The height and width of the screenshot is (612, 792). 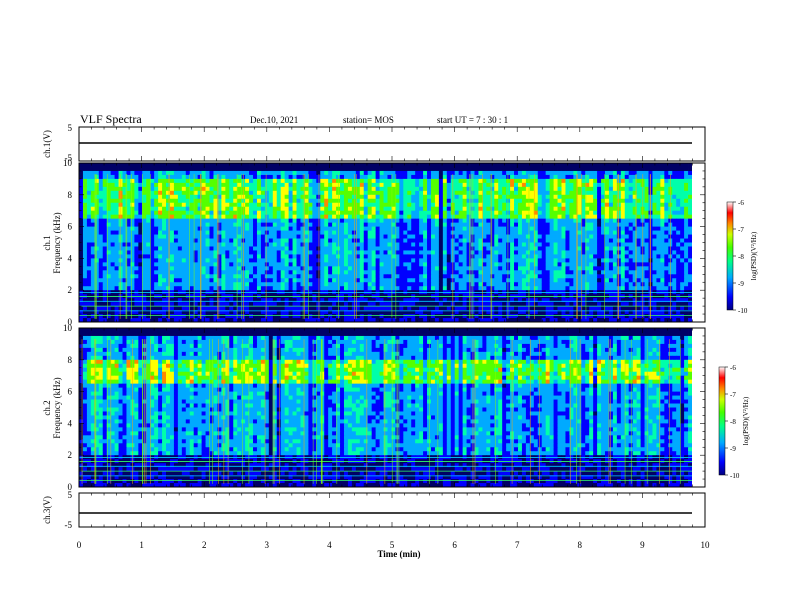 I want to click on ch2-channel-label: ch.2, so click(x=47, y=407).